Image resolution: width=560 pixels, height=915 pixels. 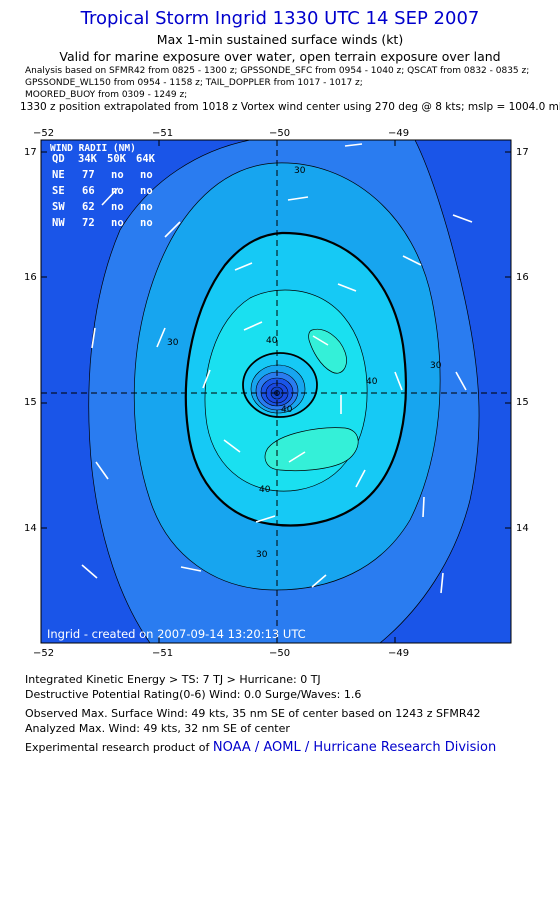 What do you see at coordinates (163, 133) in the screenshot?
I see `lon-tick-top: −51` at bounding box center [163, 133].